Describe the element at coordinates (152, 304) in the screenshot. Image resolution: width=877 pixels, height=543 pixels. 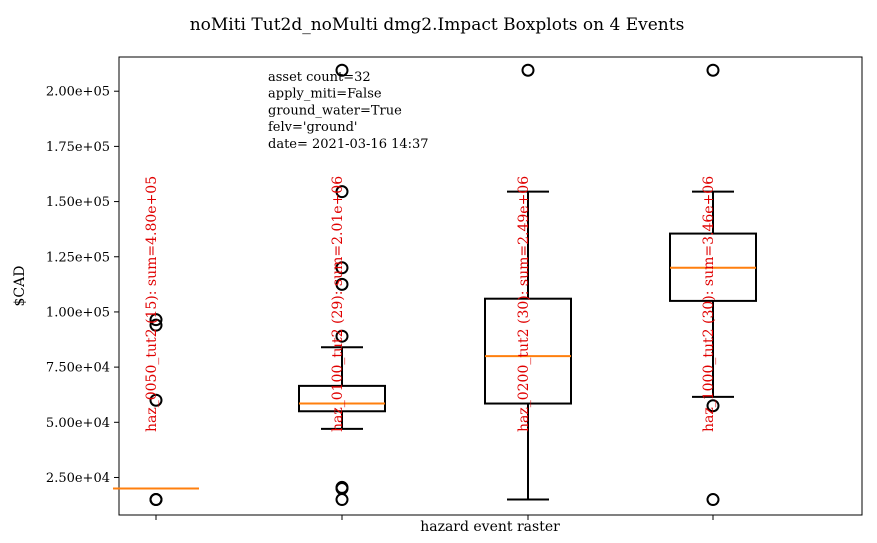
I see `series-label: haz_0050_tut2 (15): sum=4.80e+05` at that location.